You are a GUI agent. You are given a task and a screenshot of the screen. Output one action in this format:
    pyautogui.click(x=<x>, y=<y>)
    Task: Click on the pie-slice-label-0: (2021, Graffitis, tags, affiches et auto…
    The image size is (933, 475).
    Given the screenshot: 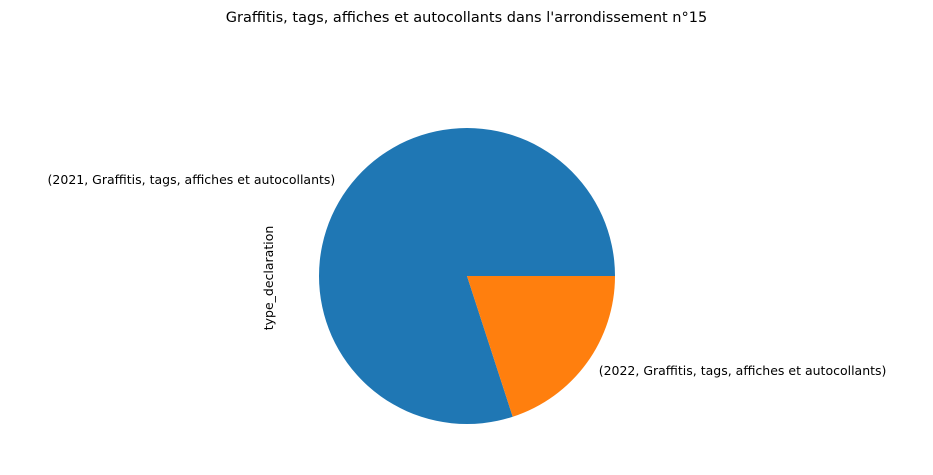 What is the action you would take?
    pyautogui.click(x=192, y=179)
    